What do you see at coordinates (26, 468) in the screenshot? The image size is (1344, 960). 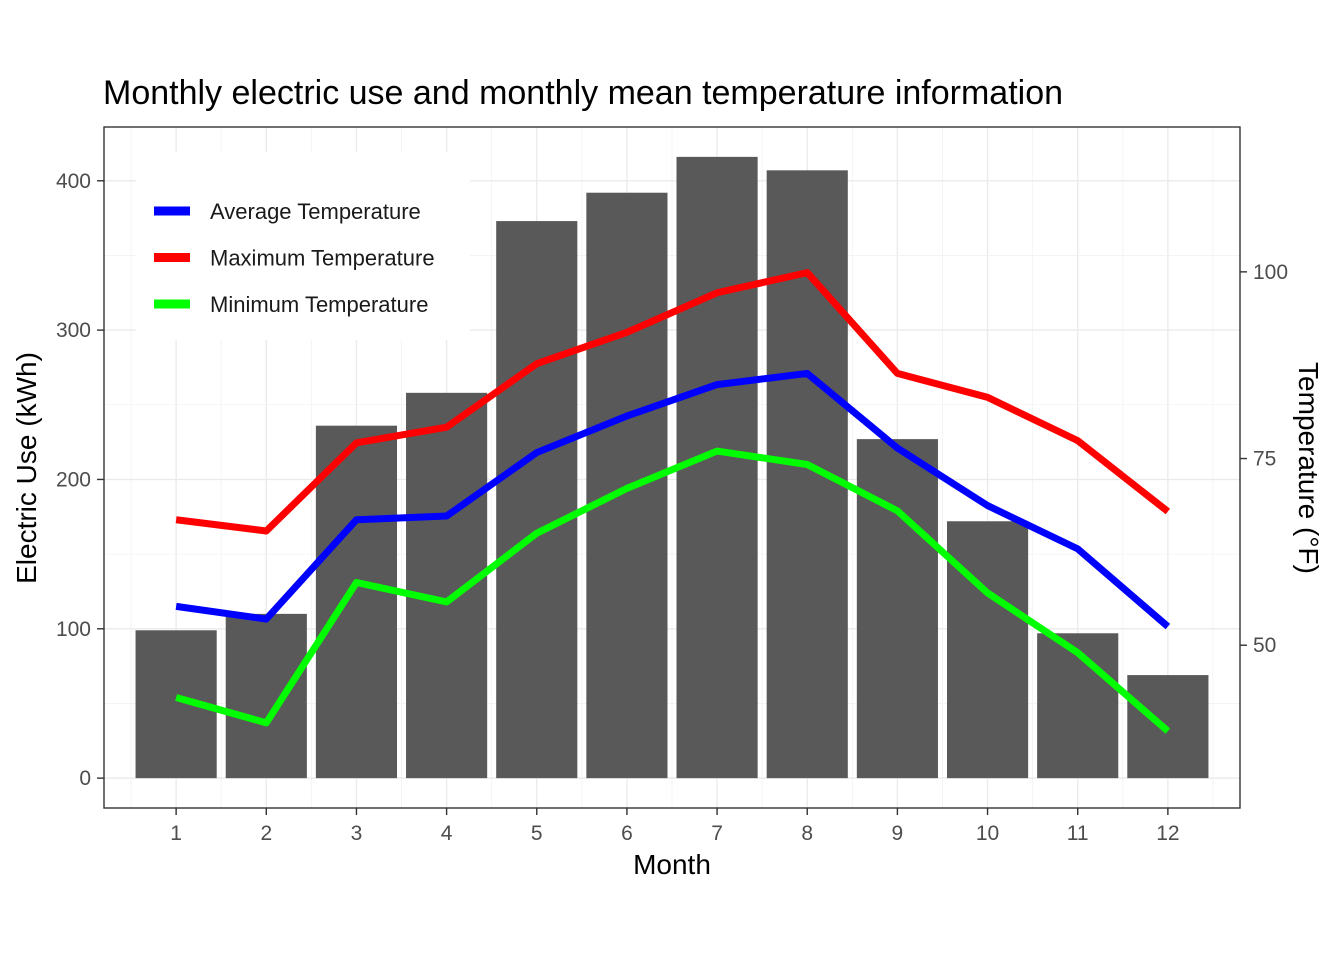 I see `y-axis-title: Electric Use (kWh)` at bounding box center [26, 468].